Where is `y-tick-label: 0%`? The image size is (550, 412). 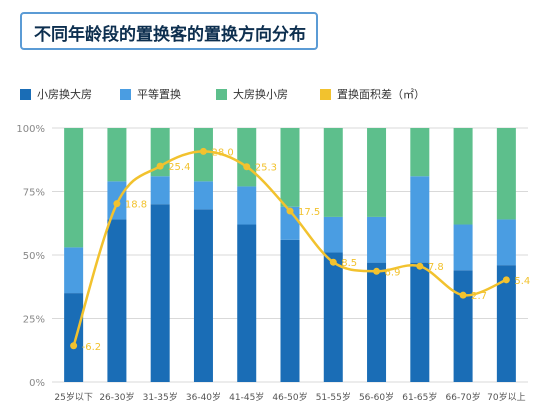
y-tick-label: 0% is located at coordinates (37, 383).